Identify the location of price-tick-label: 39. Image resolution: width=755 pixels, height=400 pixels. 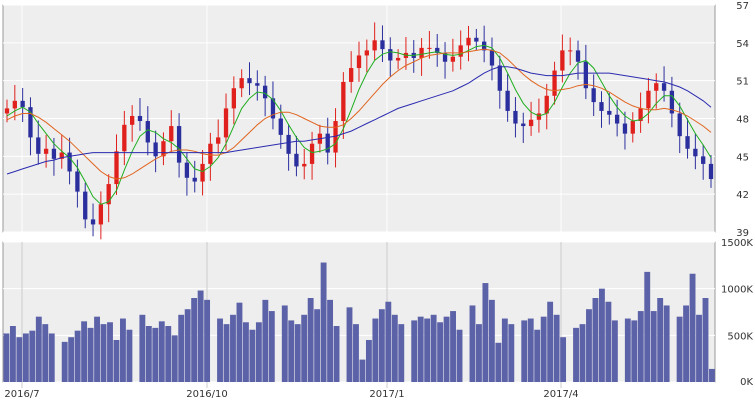
(742, 233).